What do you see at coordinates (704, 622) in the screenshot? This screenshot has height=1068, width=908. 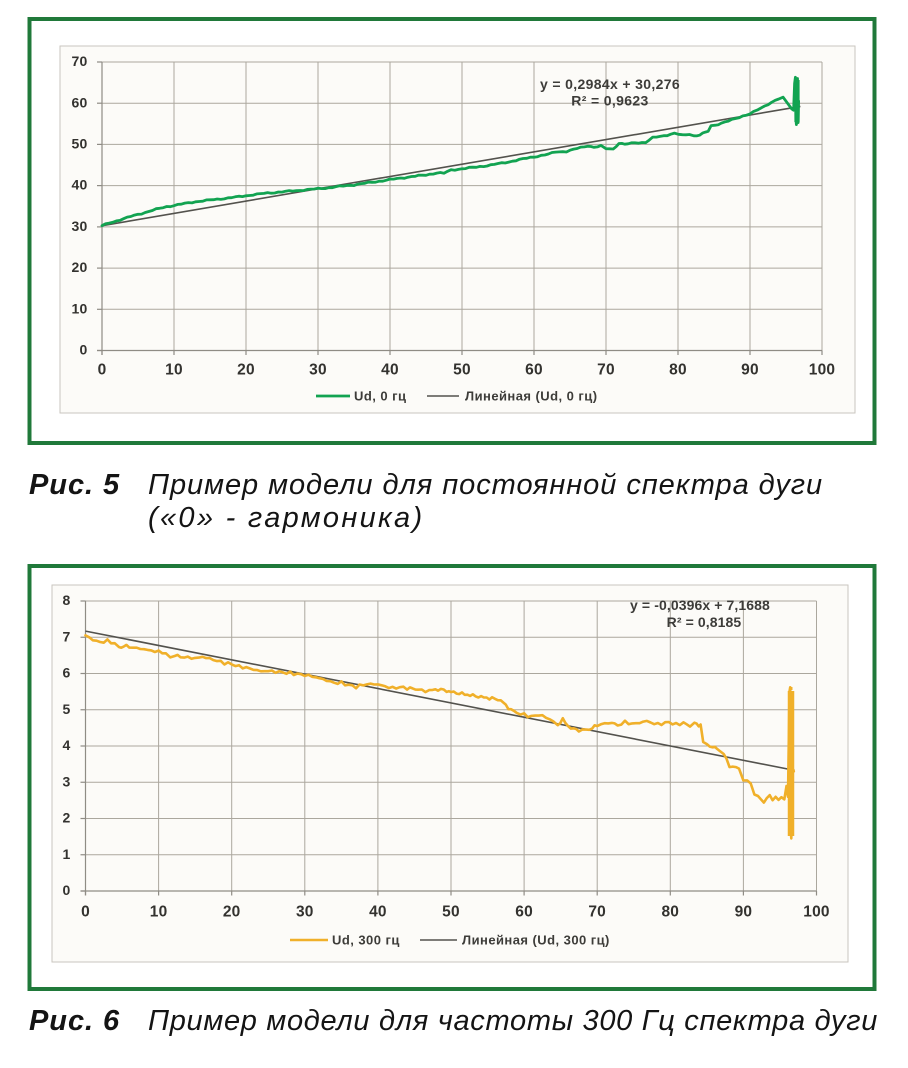 I see `svg-text: R² = 0,8185` at bounding box center [704, 622].